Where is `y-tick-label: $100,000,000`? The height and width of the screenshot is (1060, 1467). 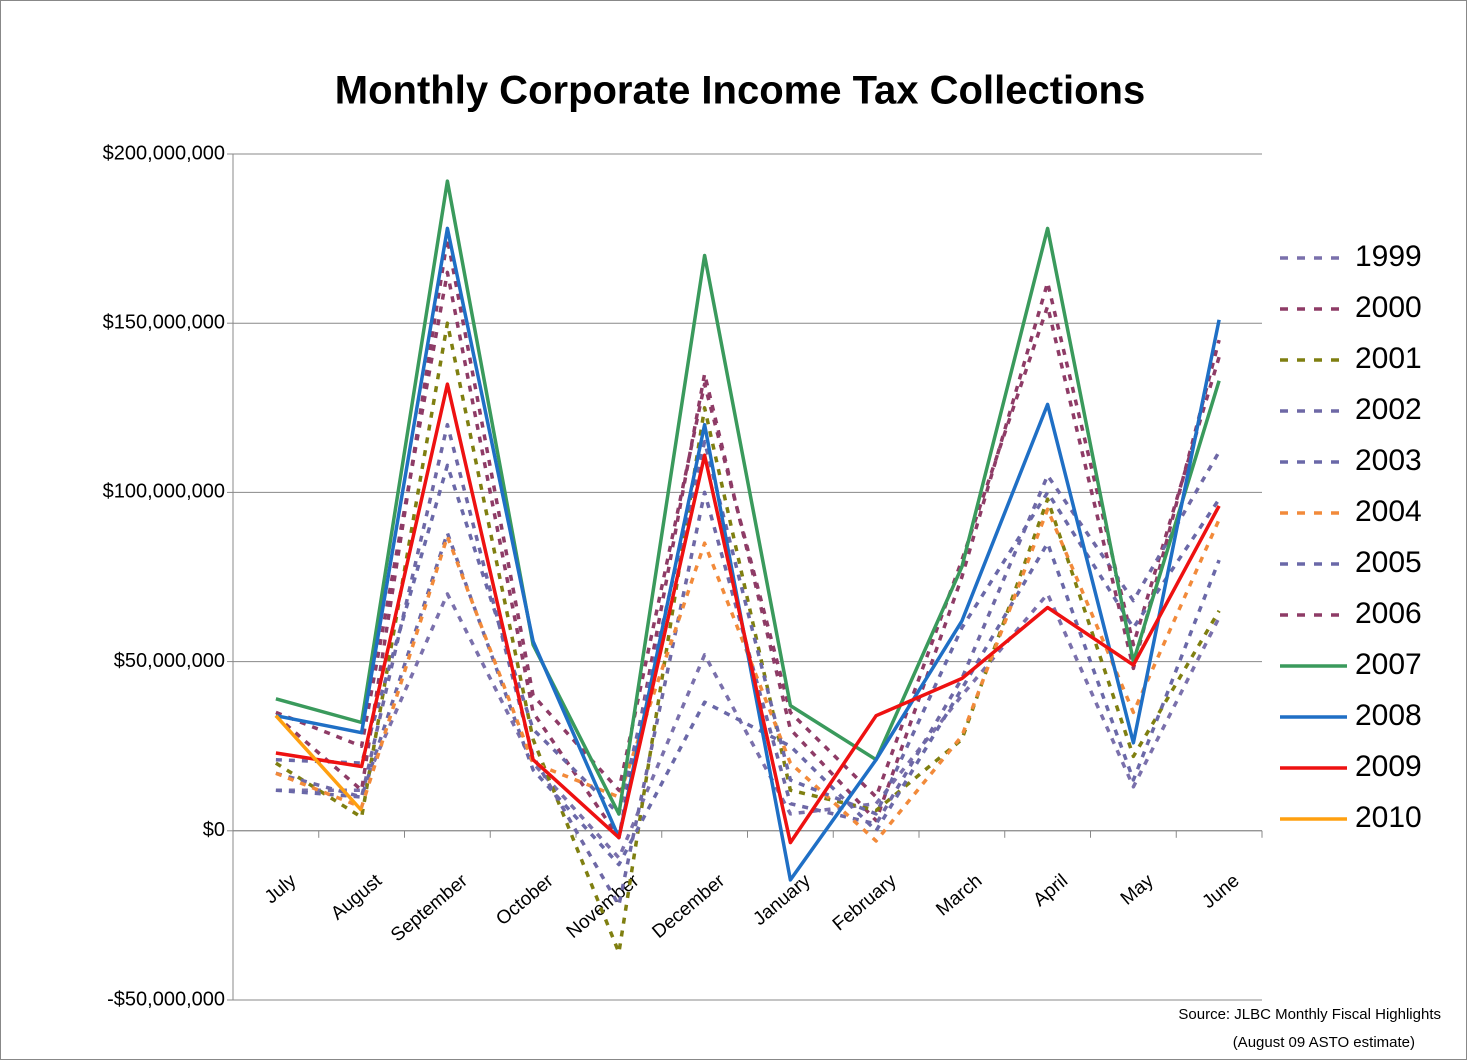 y-tick-label: $100,000,000 is located at coordinates (164, 492).